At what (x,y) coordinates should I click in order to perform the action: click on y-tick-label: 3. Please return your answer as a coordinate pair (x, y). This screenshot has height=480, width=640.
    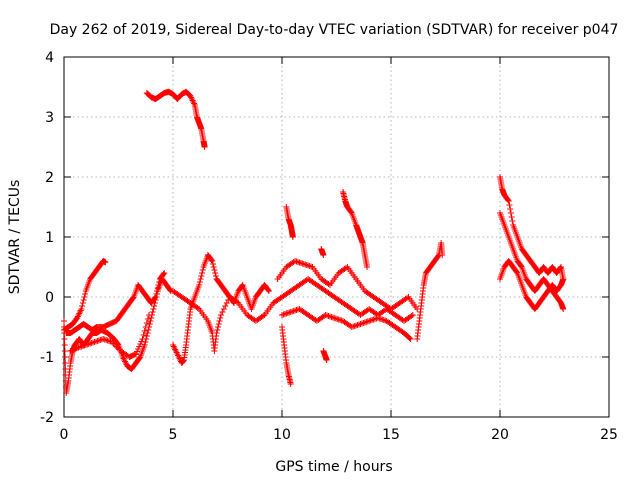
    Looking at the image, I should click on (49, 118).